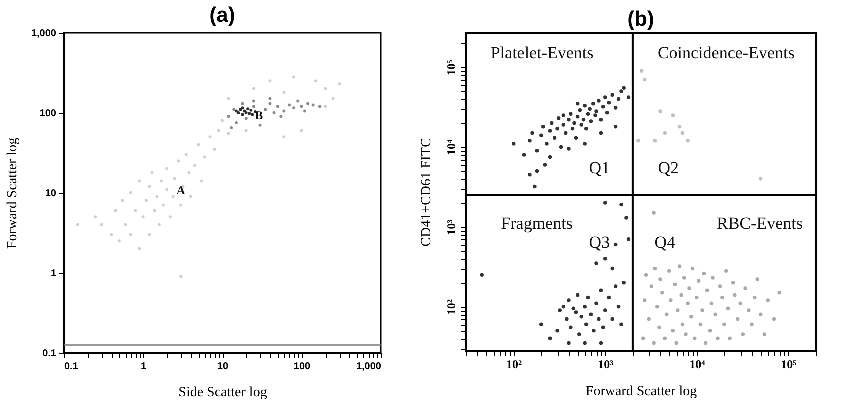 The image size is (848, 415). I want to click on annotation: RBC-Events, so click(760, 223).